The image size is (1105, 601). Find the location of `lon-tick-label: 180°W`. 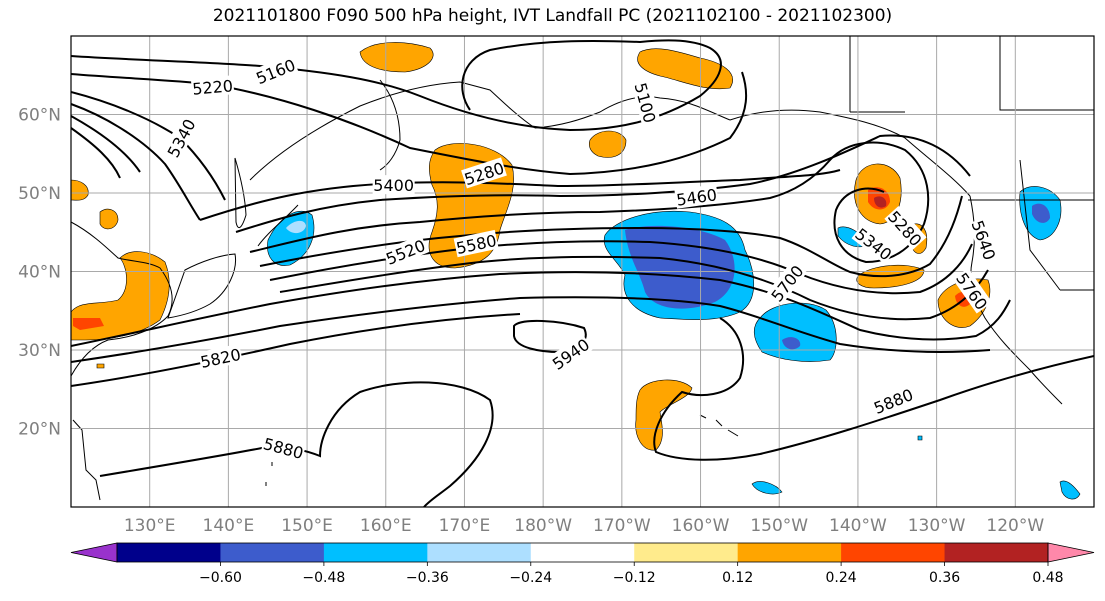

lon-tick-label: 180°W is located at coordinates (543, 526).